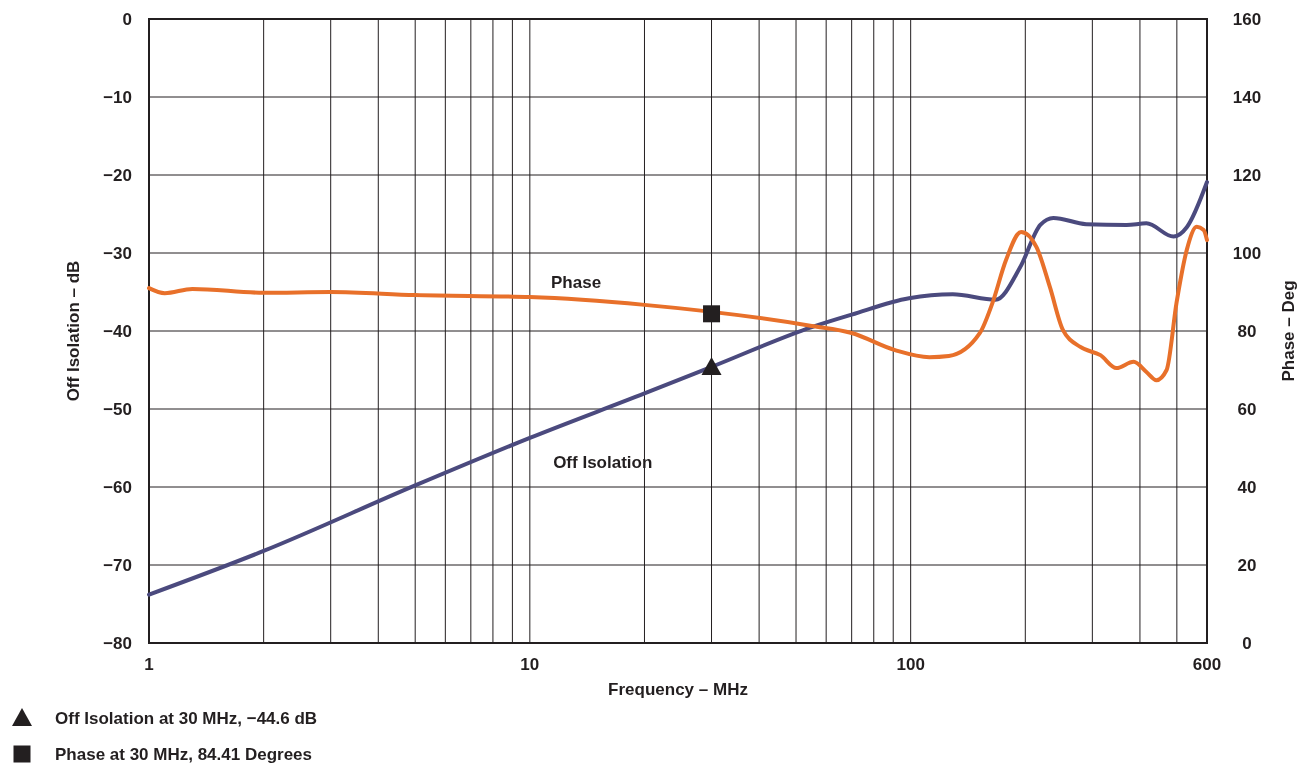  I want to click on y-tick-label: −40, so click(117, 331).